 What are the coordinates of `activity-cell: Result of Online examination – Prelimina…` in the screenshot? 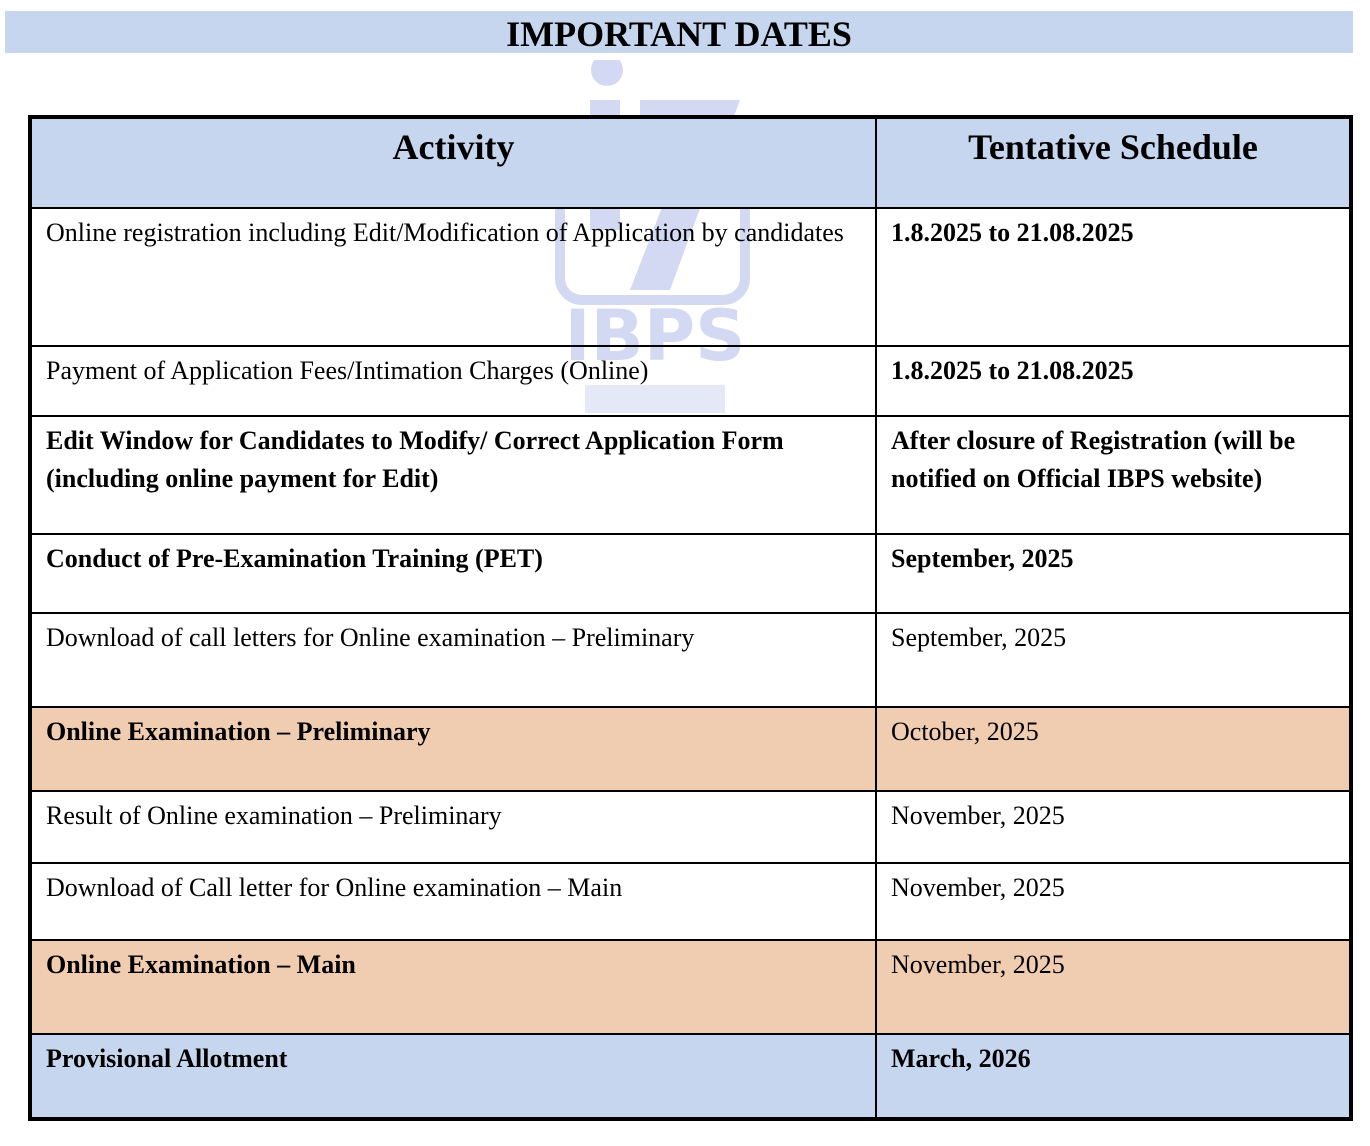 It's located at (453, 827).